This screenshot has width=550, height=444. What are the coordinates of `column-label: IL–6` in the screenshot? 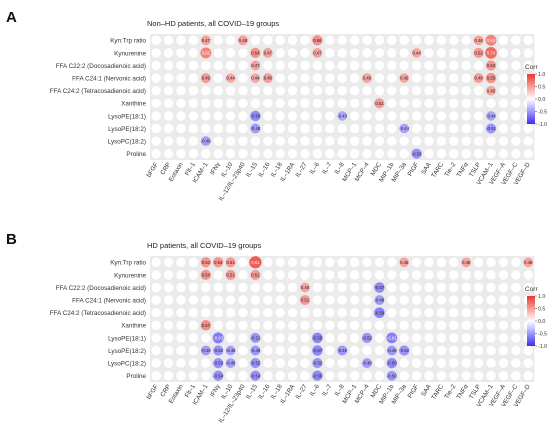 It's located at (315, 168).